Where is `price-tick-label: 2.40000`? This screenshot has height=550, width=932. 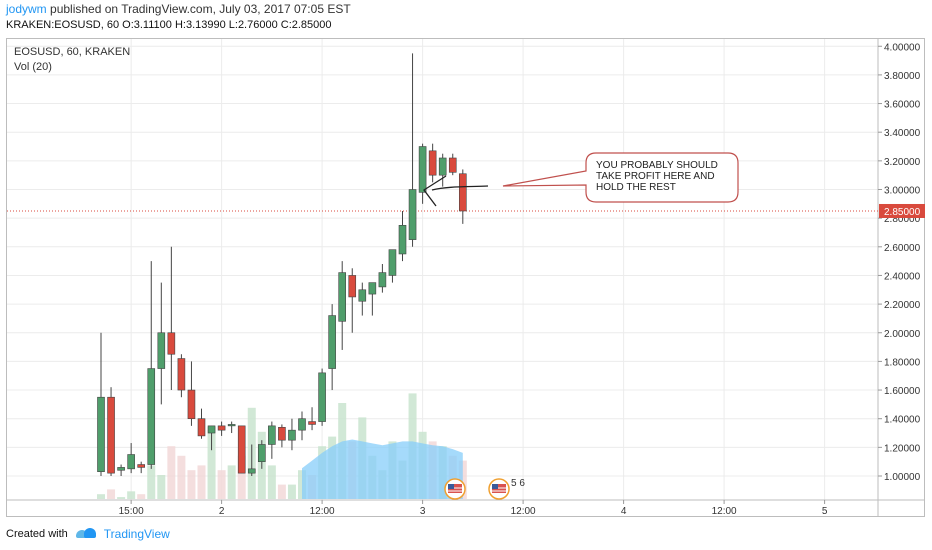
price-tick-label: 2.40000 is located at coordinates (902, 276).